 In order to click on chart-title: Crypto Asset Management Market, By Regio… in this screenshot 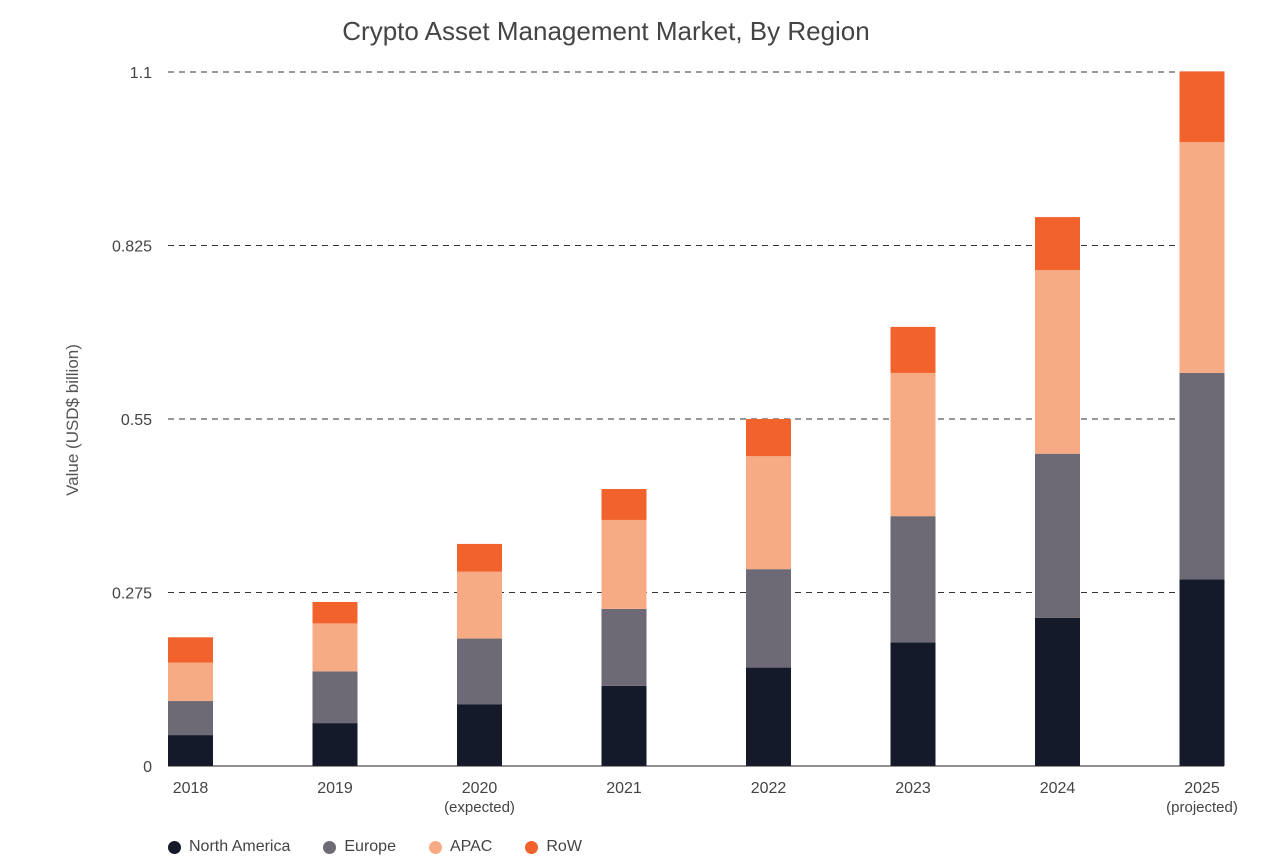, I will do `click(606, 31)`.